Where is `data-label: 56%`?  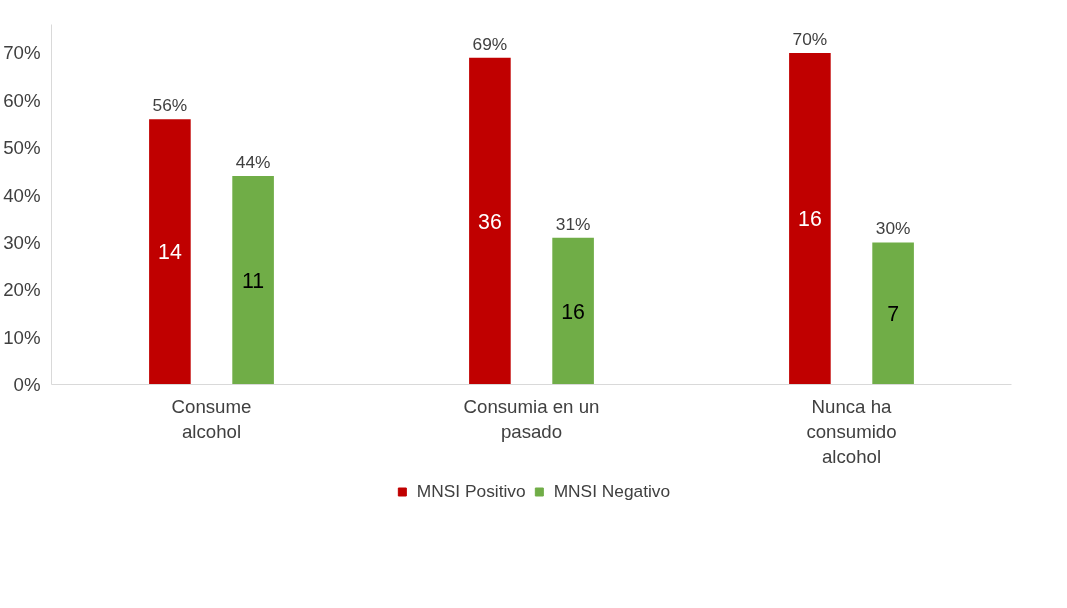 data-label: 56% is located at coordinates (170, 105).